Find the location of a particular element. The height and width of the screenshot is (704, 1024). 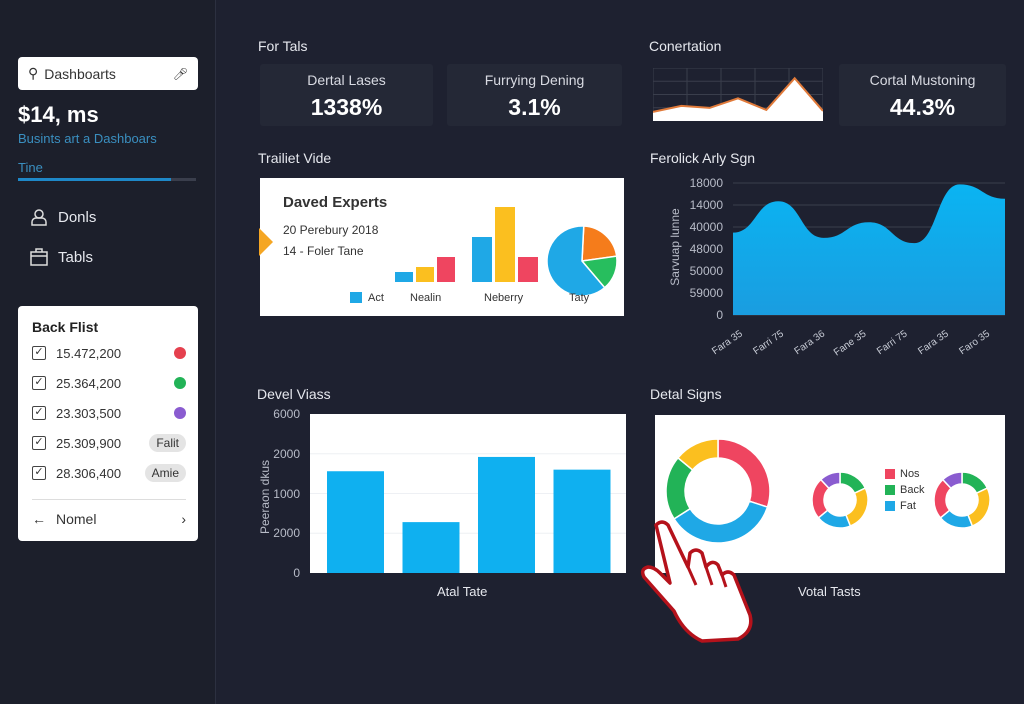

kpi-card: Cortal Mustoning 44.3% is located at coordinates (922, 95).